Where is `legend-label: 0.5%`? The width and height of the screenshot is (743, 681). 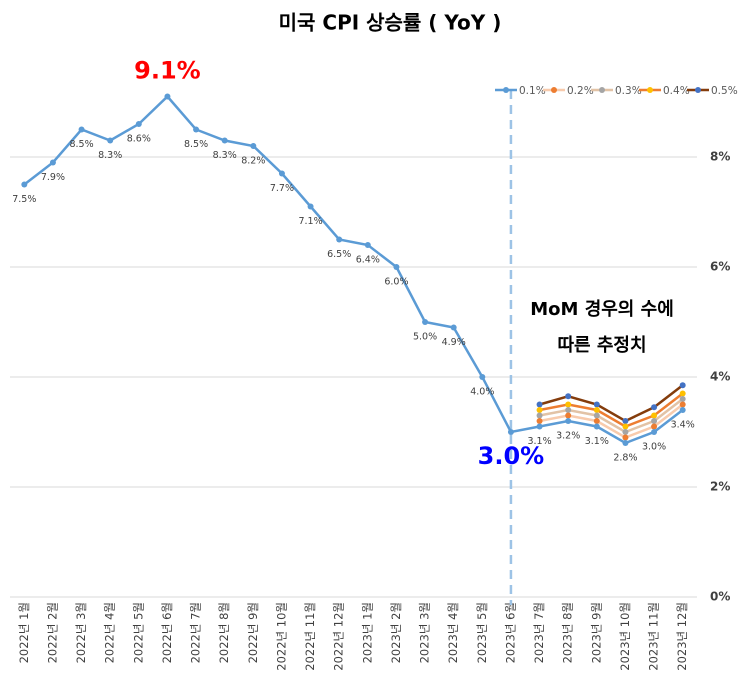
legend-label: 0.5% is located at coordinates (724, 91).